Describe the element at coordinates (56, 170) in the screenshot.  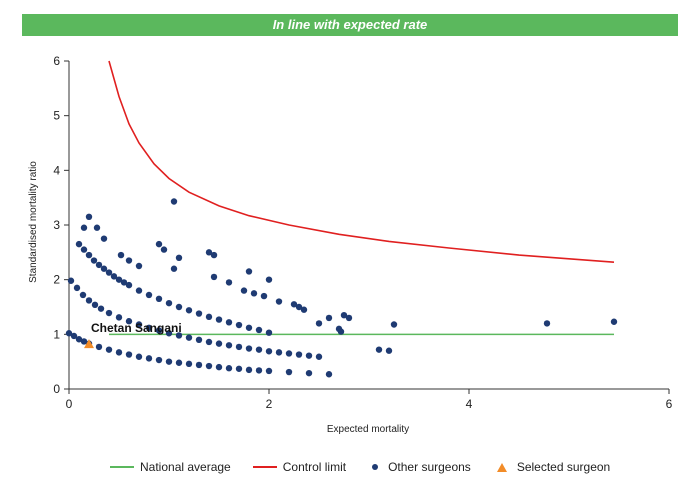
I see `y-tick-label: 4` at that location.